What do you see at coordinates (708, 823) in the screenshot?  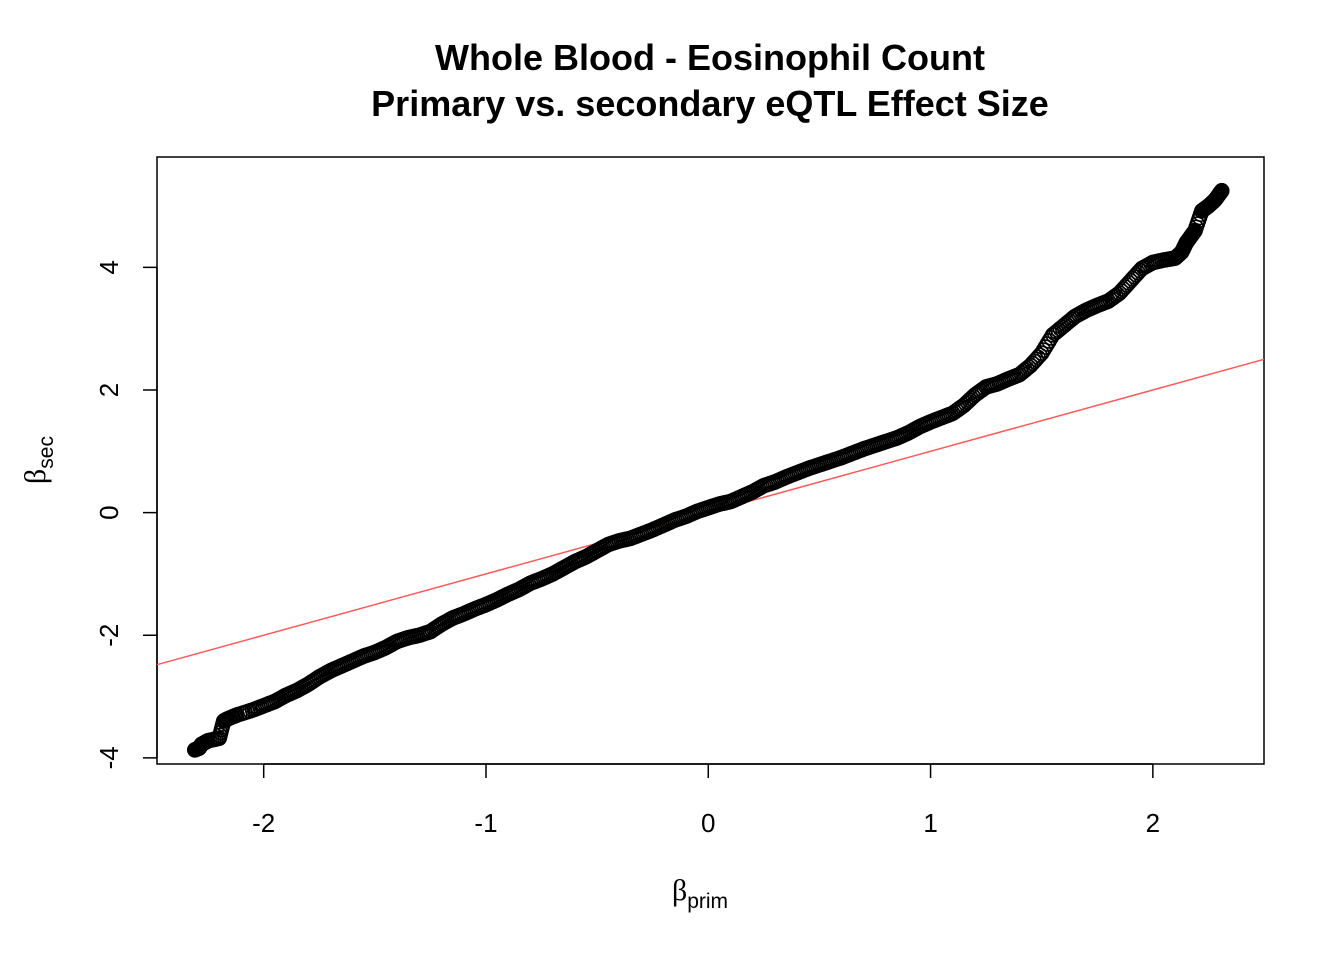 I see `x-tick-label: 0` at bounding box center [708, 823].